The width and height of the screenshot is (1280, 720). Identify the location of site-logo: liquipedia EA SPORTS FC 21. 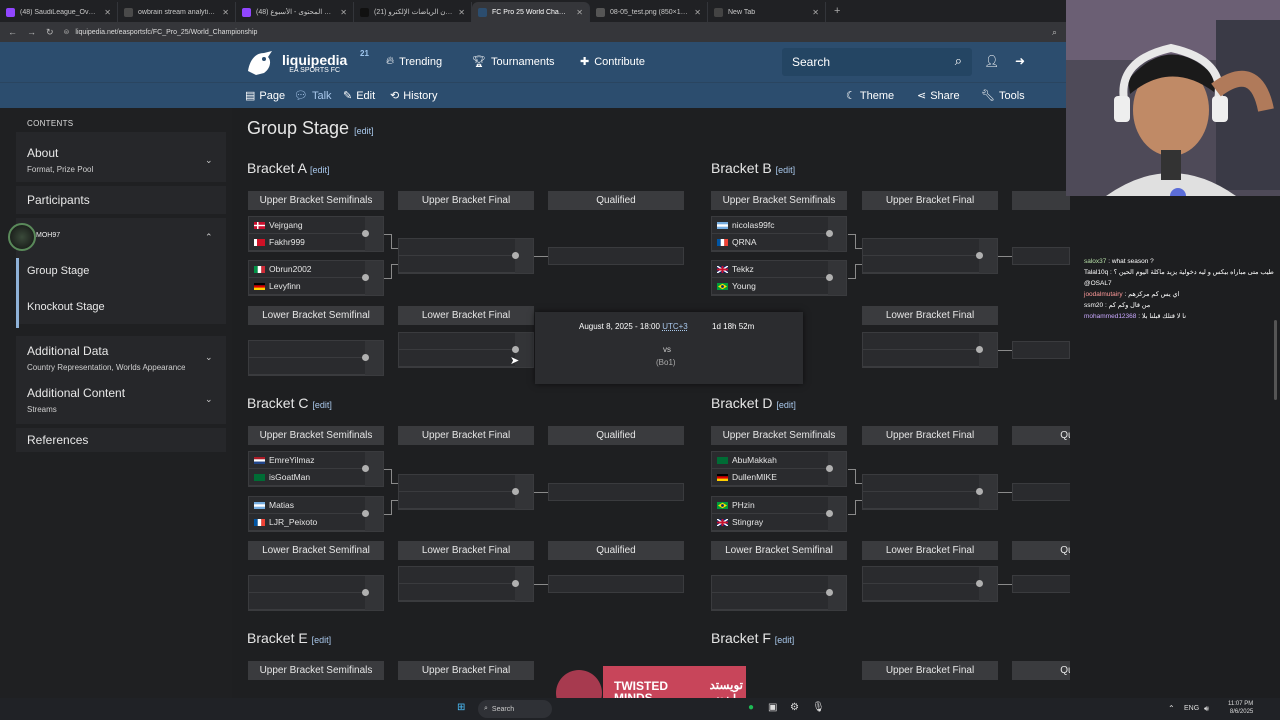
(306, 63).